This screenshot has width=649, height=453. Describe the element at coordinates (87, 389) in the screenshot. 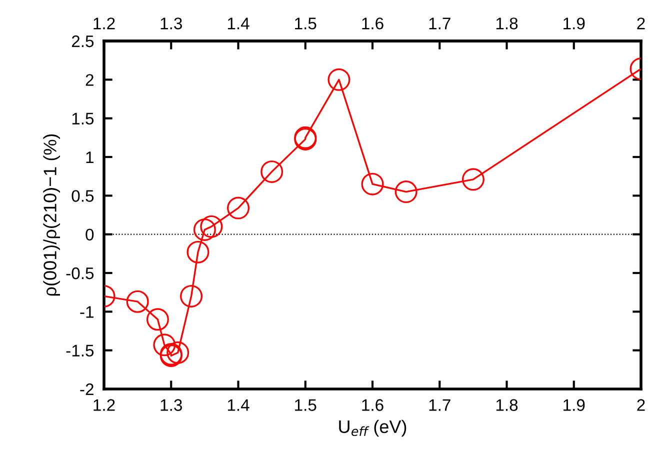

I see `y-tick-label: -2` at that location.